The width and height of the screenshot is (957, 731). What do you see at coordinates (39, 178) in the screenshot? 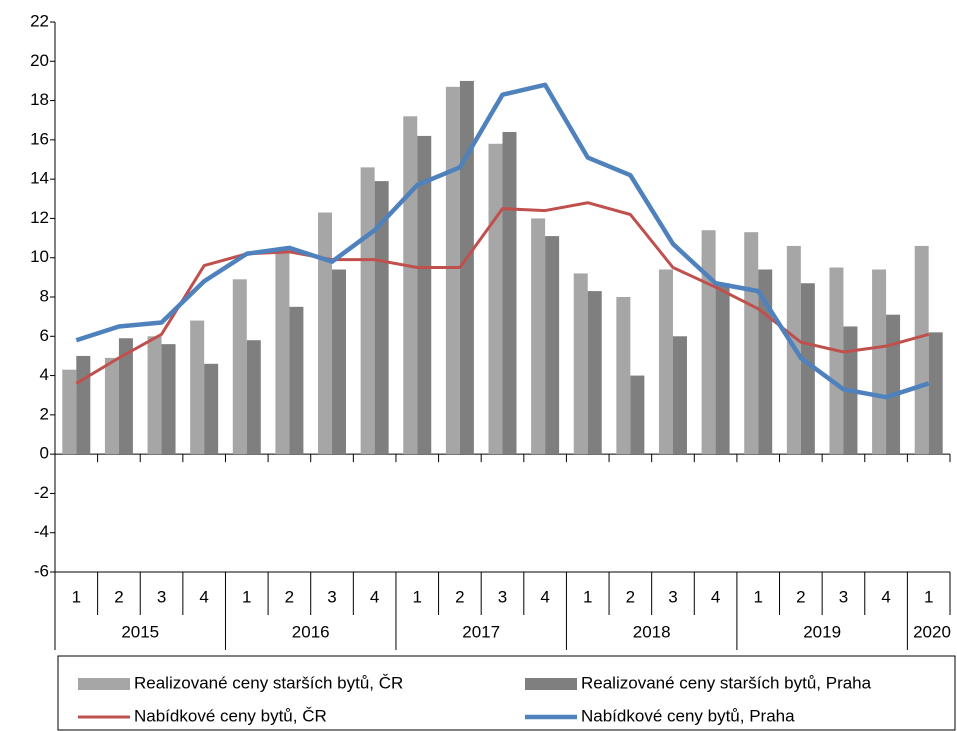
I see `y-tick-label: 14` at bounding box center [39, 178].